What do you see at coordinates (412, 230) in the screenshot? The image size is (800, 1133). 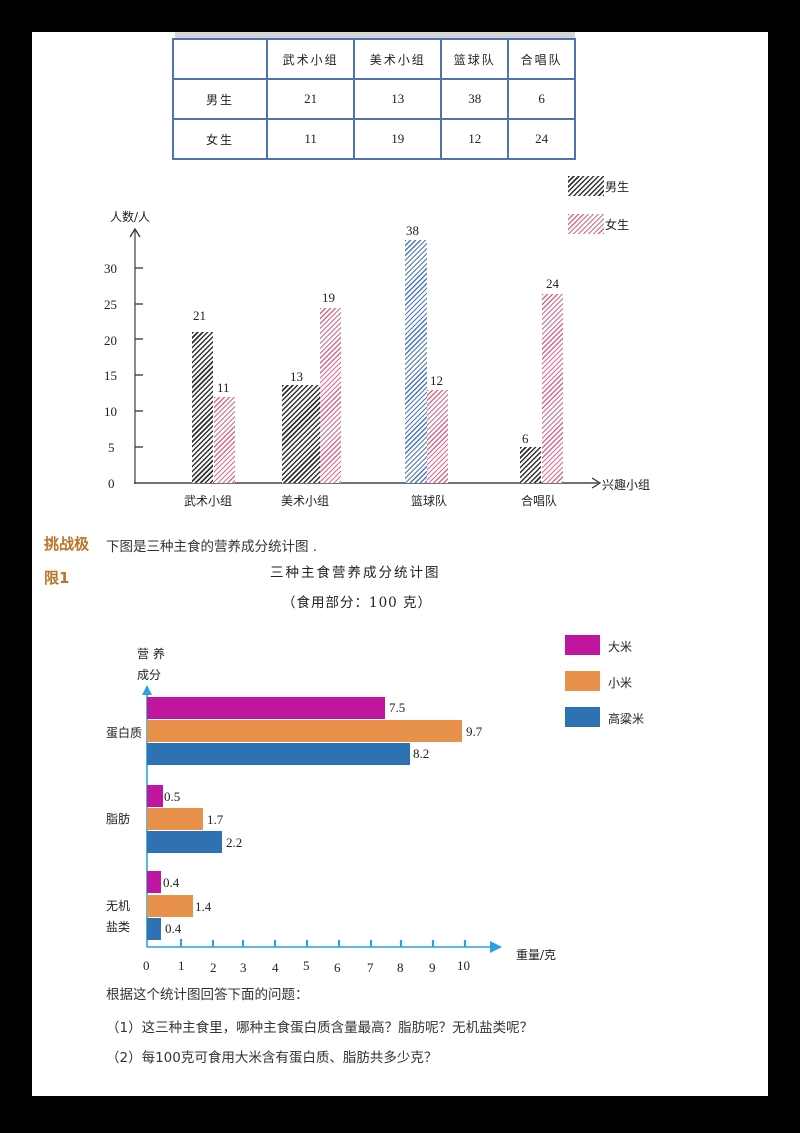 I see `bar-value: 38` at bounding box center [412, 230].